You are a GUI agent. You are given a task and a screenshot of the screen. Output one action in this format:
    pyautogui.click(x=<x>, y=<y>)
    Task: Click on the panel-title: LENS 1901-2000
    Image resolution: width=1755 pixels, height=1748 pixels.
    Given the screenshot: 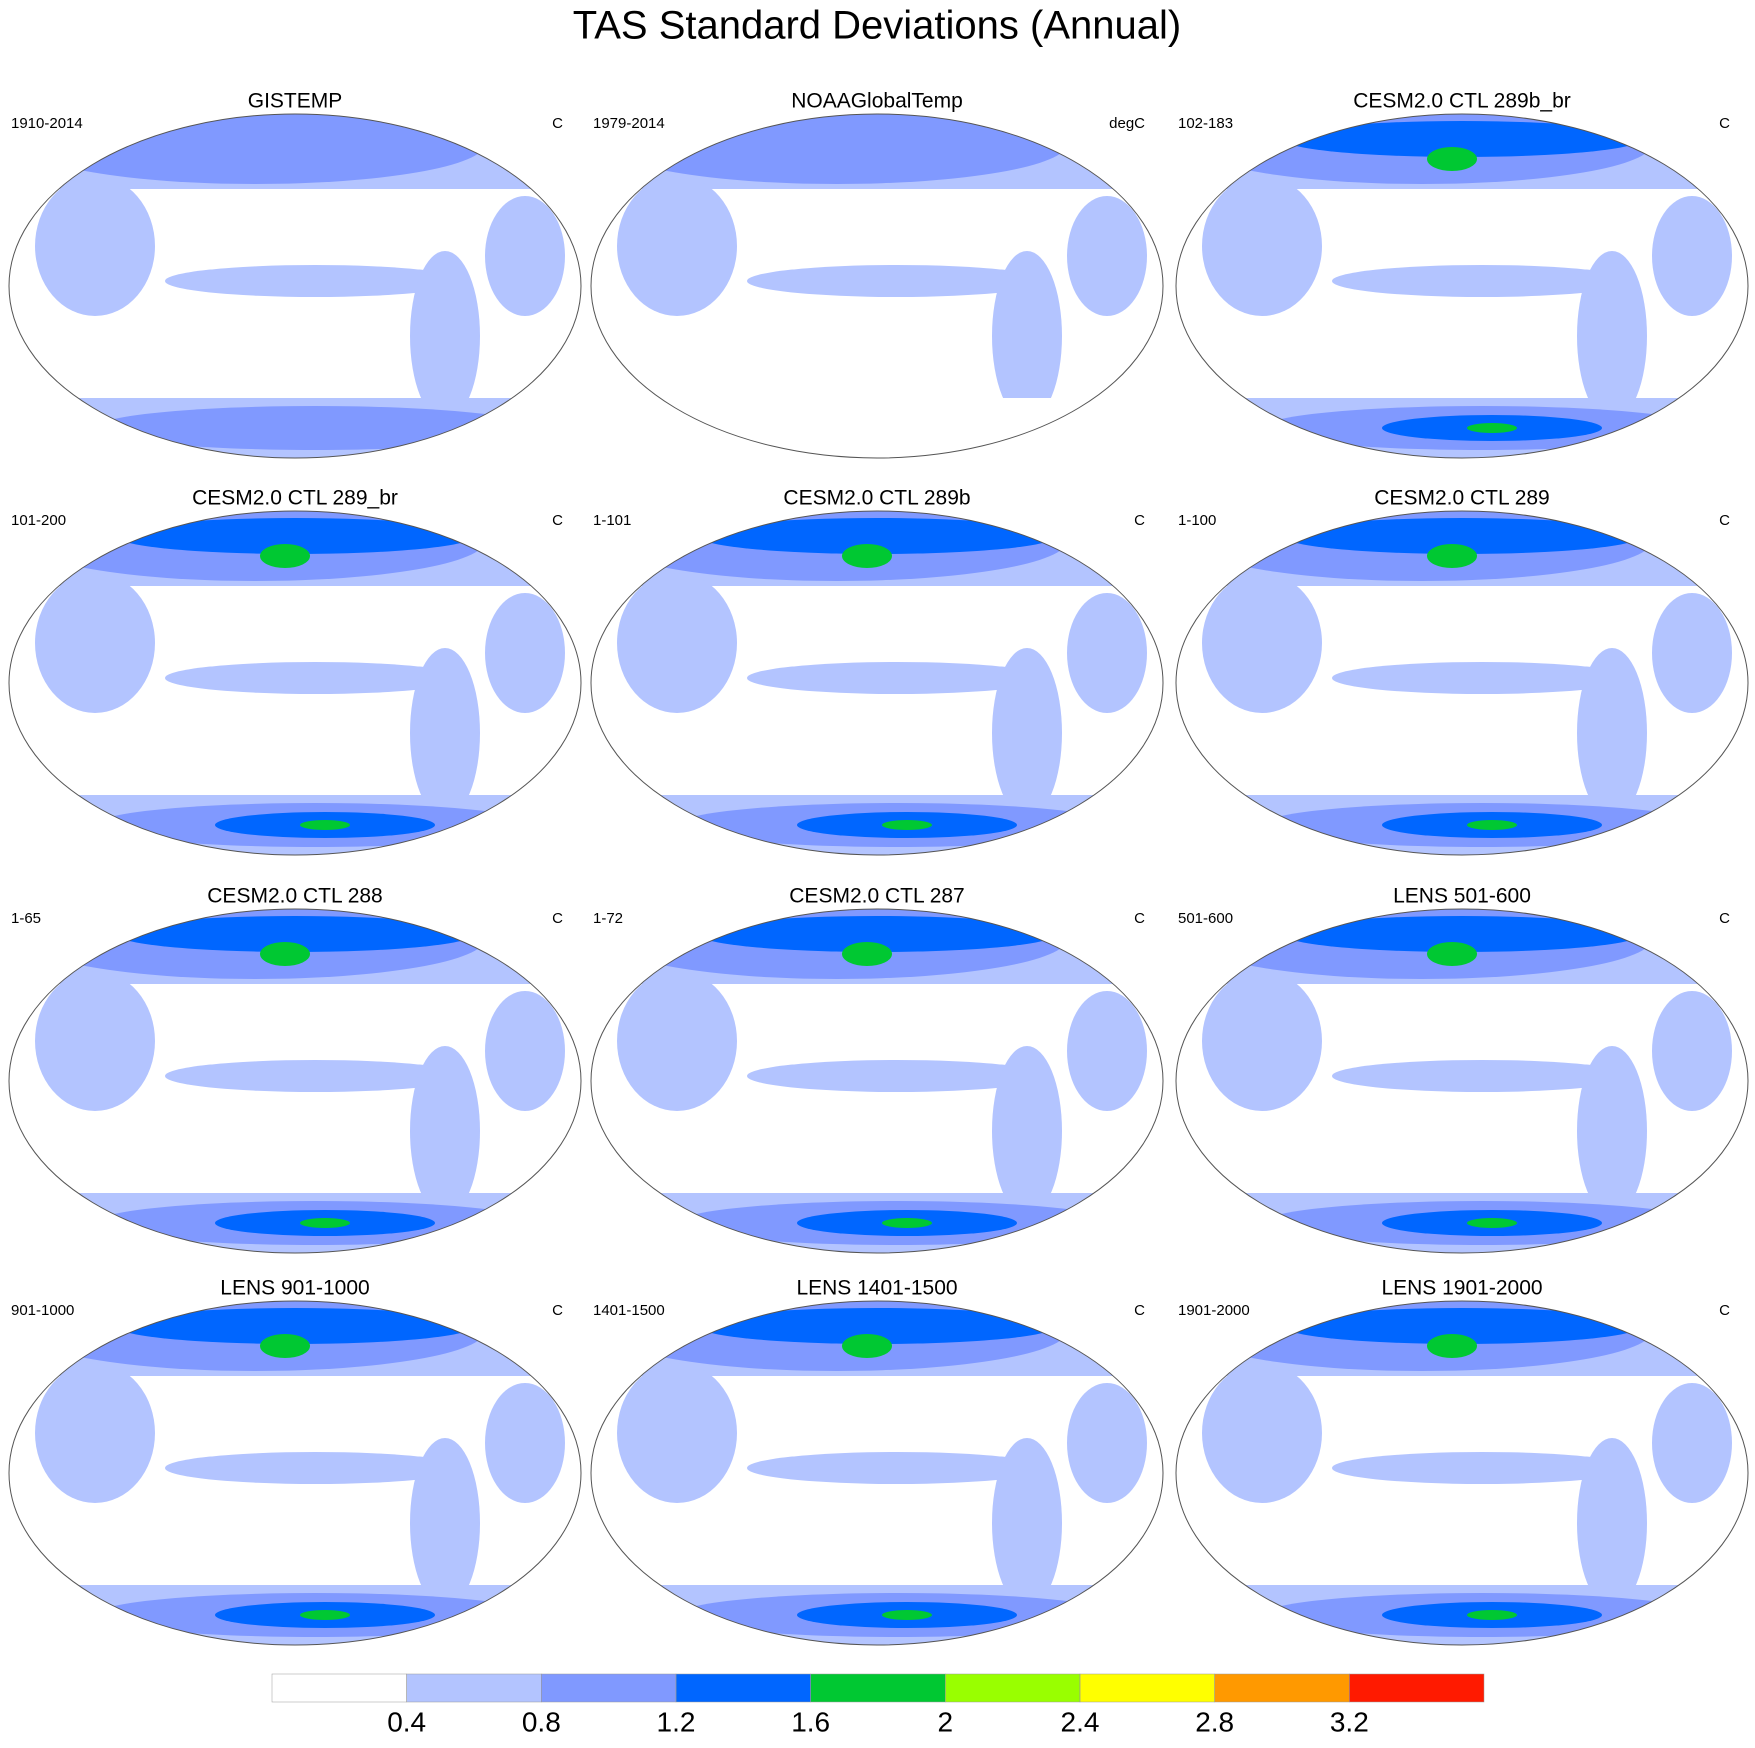 What is the action you would take?
    pyautogui.click(x=1461, y=1288)
    